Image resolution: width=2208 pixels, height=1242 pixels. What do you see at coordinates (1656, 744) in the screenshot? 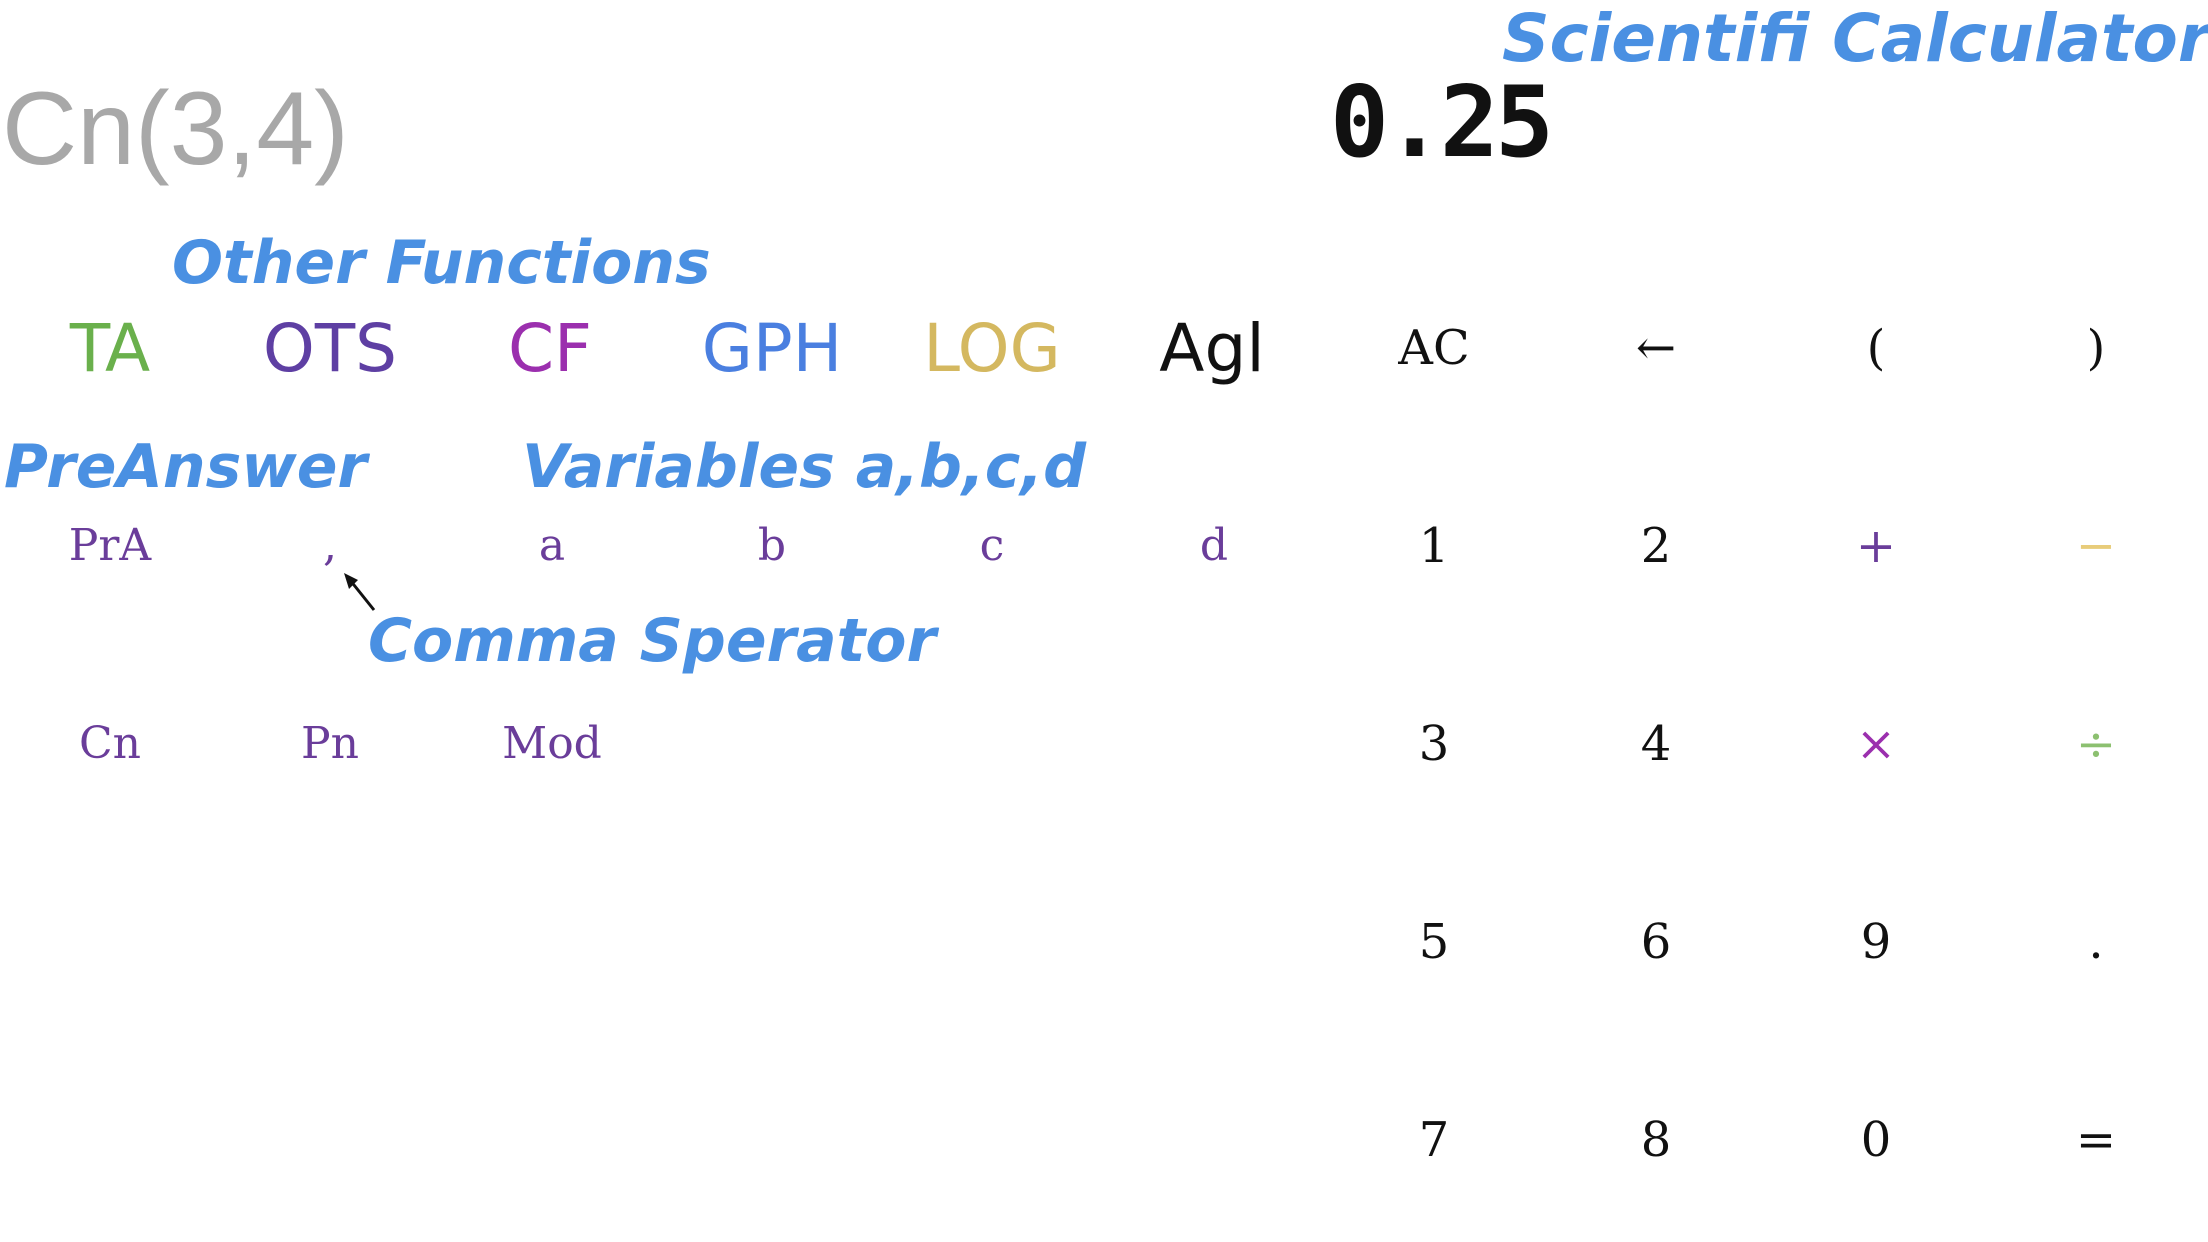
I see `digit-4-key: 4` at bounding box center [1656, 744].